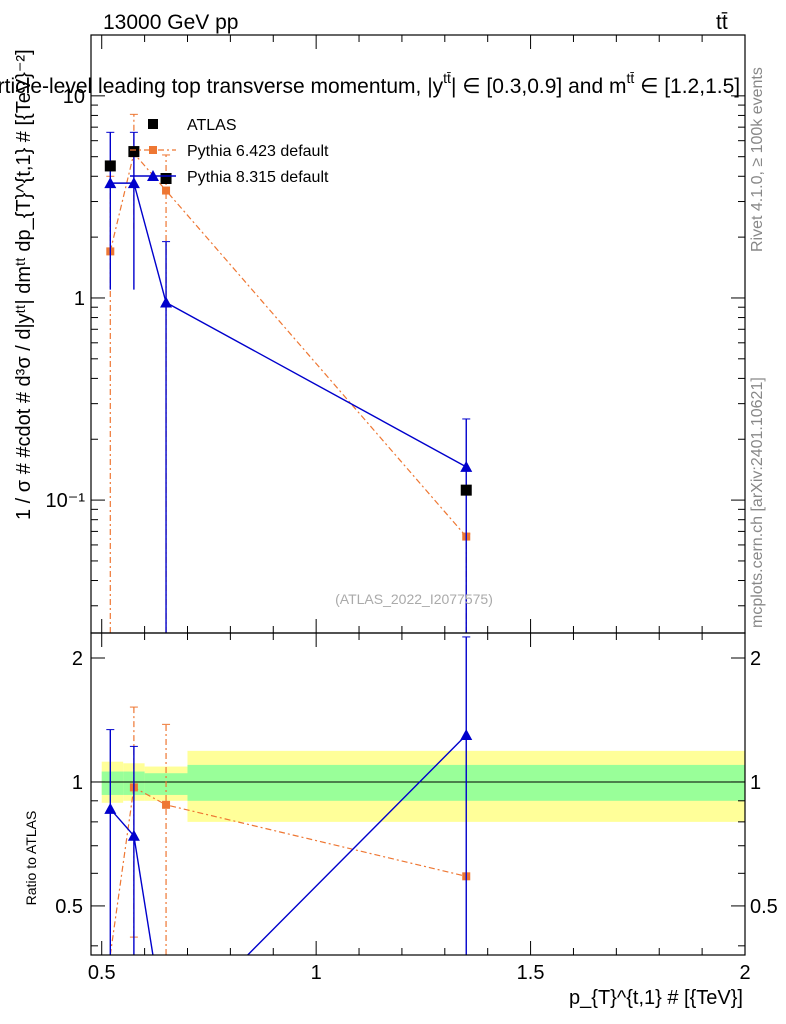 The height and width of the screenshot is (1024, 786). What do you see at coordinates (316, 973) in the screenshot?
I see `x-tick-label: 1` at bounding box center [316, 973].